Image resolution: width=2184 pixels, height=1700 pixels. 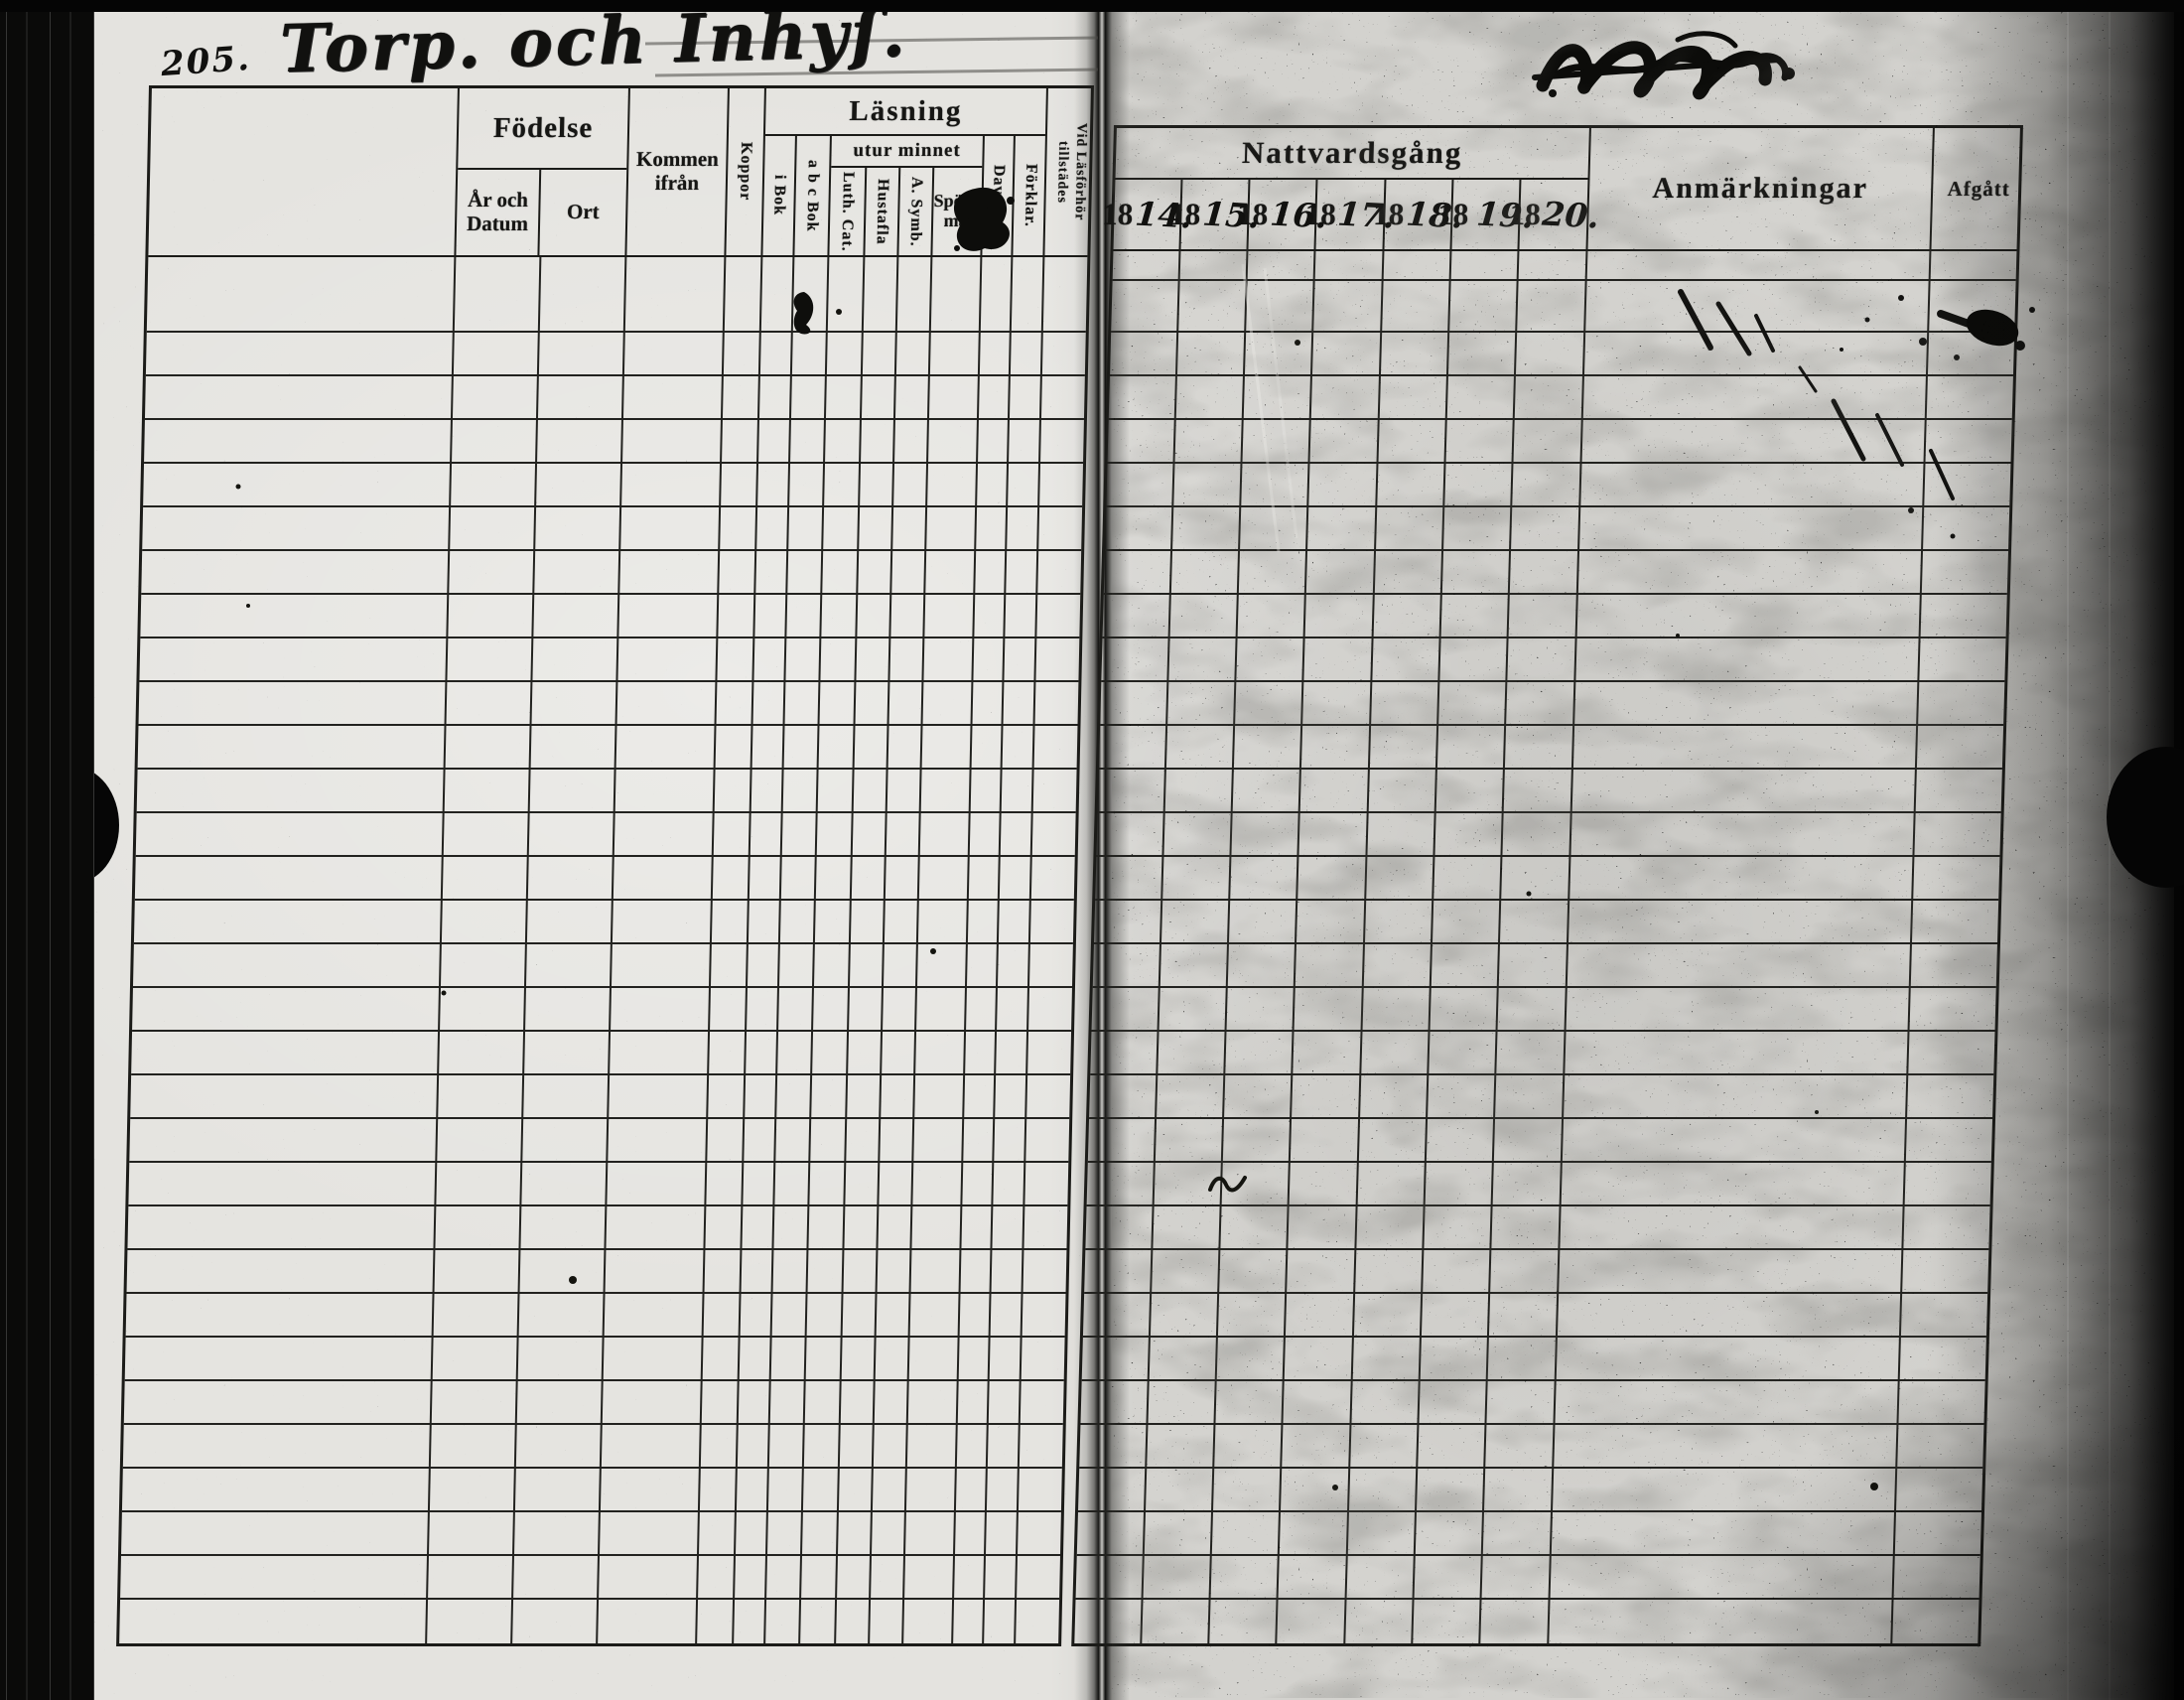 What do you see at coordinates (1092, 6) in the screenshot?
I see `scan-edge-top` at bounding box center [1092, 6].